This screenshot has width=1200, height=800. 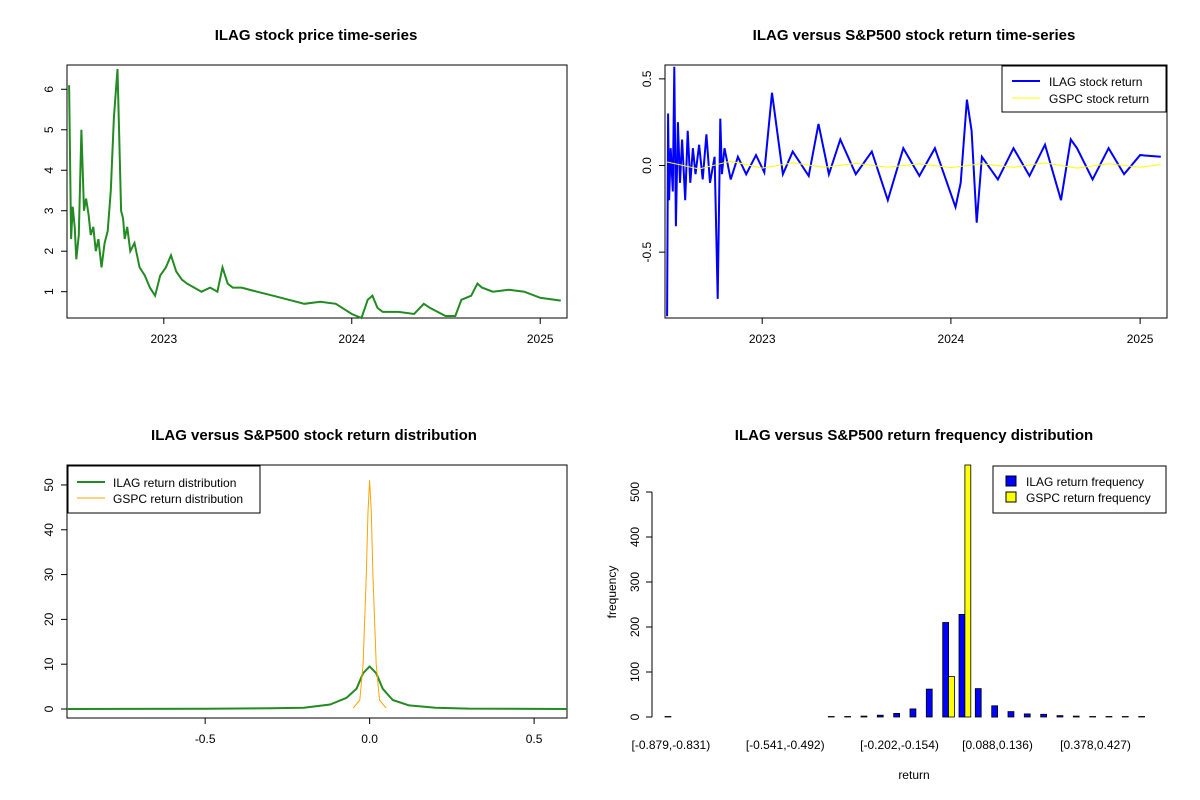 I want to click on legend-swatch-gspc-frequency, so click(x=1011, y=497).